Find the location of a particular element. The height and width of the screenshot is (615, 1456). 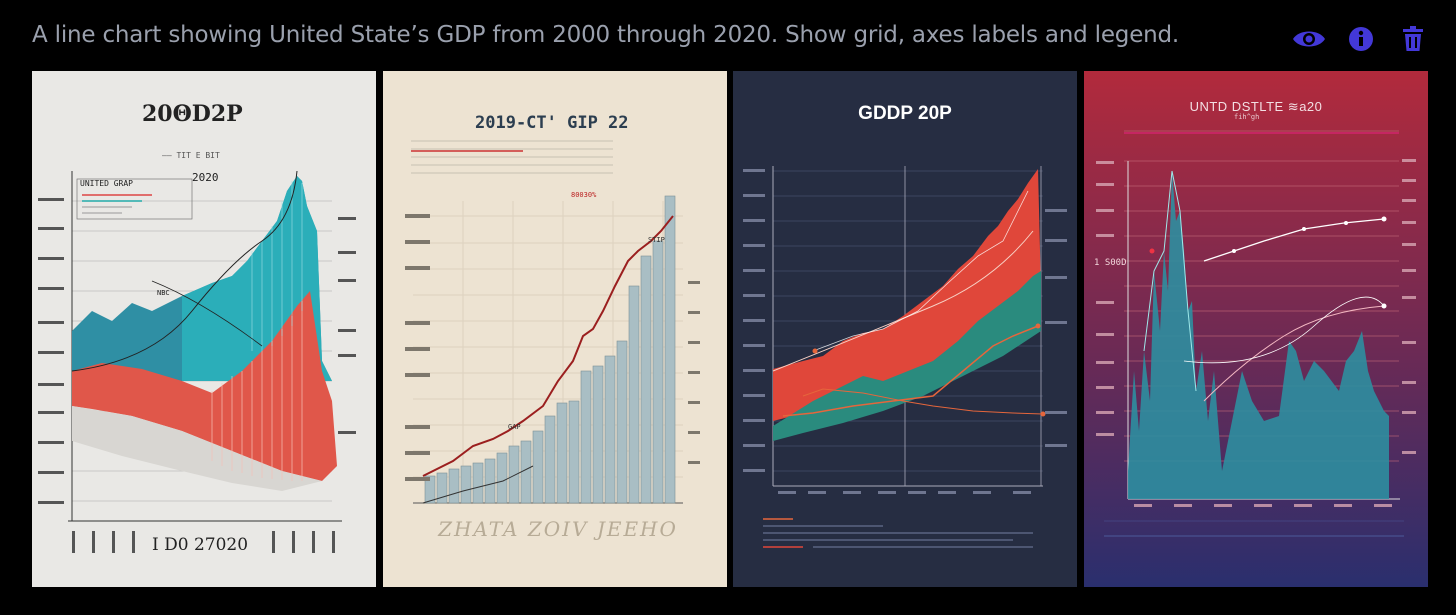

image-1-subtitle: —— TIT E BIT is located at coordinates (191, 155).